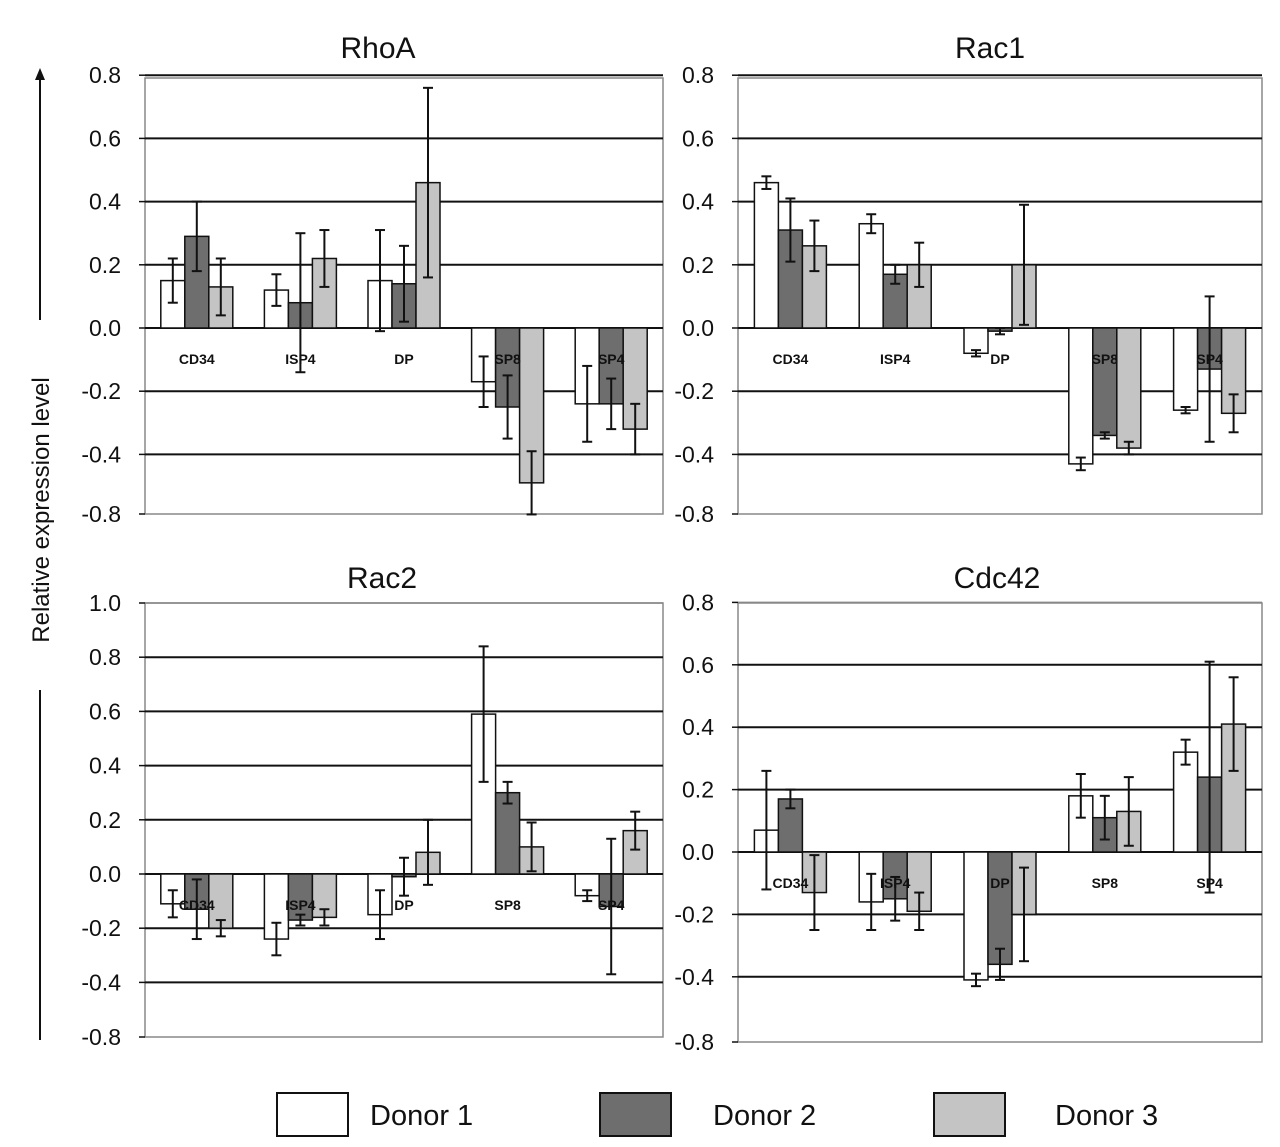  What do you see at coordinates (694, 391) in the screenshot?
I see `y-tick-label: -0.2` at bounding box center [694, 391].